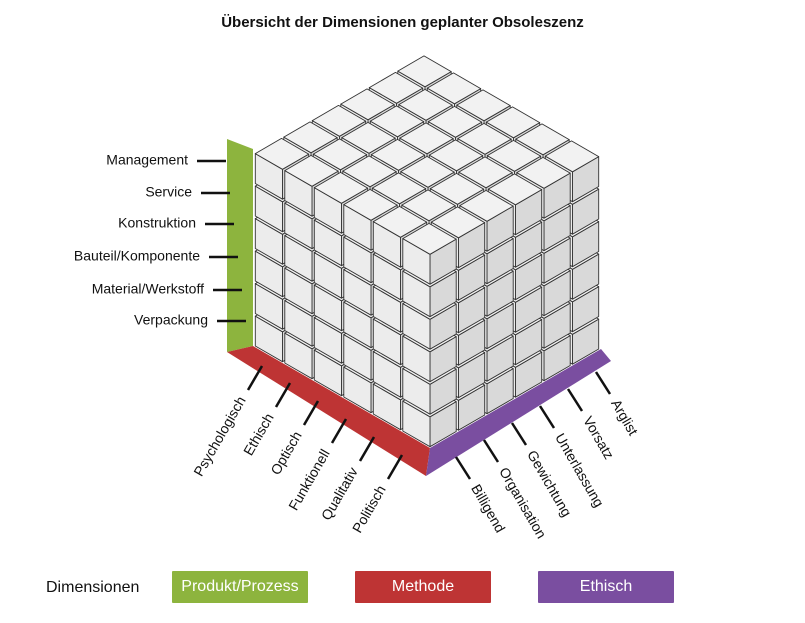 Image resolution: width=805 pixels, height=623 pixels. Describe the element at coordinates (606, 587) in the screenshot. I see `legend-ethisch: Ethisch` at that location.